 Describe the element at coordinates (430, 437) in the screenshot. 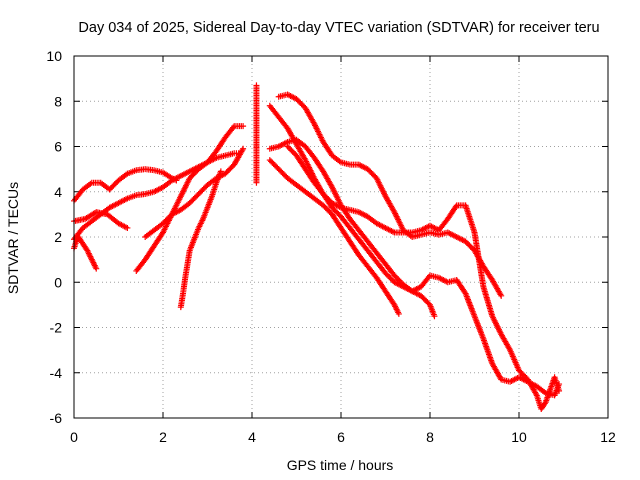

I see `x-tick-label: 8` at that location.